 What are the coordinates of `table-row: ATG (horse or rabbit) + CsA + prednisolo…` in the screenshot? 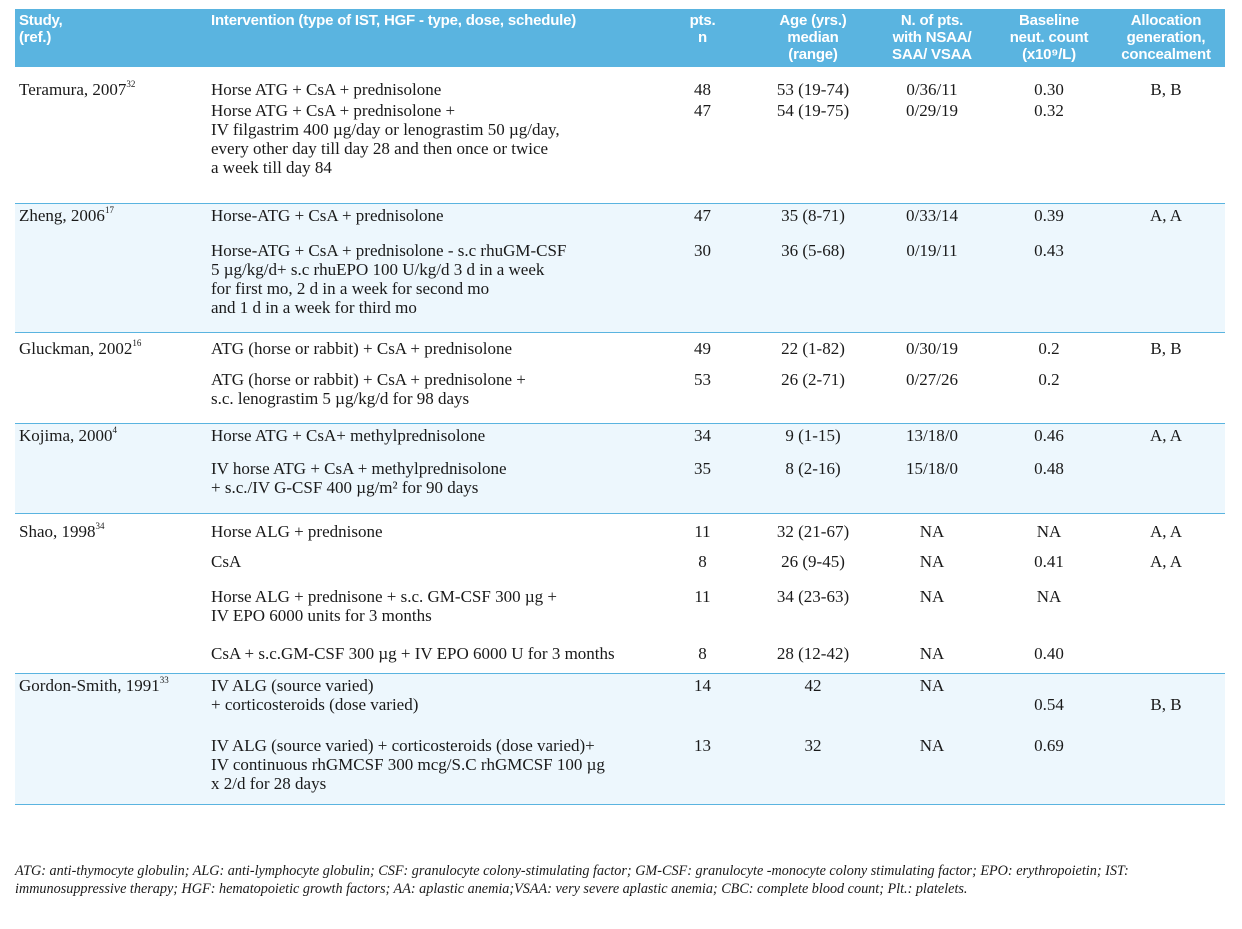 It's located at (620, 395).